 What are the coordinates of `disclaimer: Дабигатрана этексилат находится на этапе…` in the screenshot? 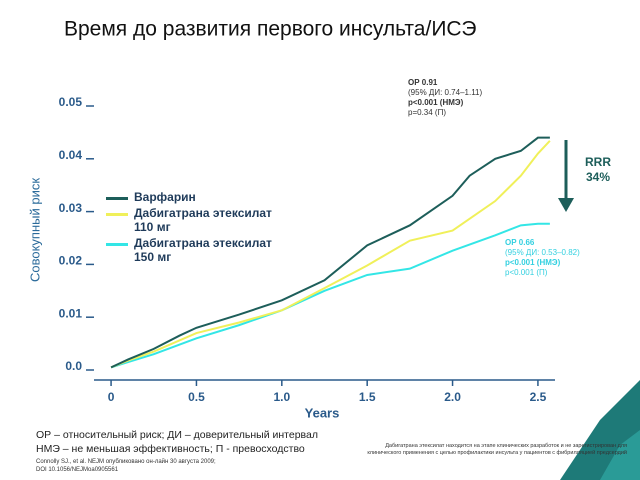 It's located at (497, 449).